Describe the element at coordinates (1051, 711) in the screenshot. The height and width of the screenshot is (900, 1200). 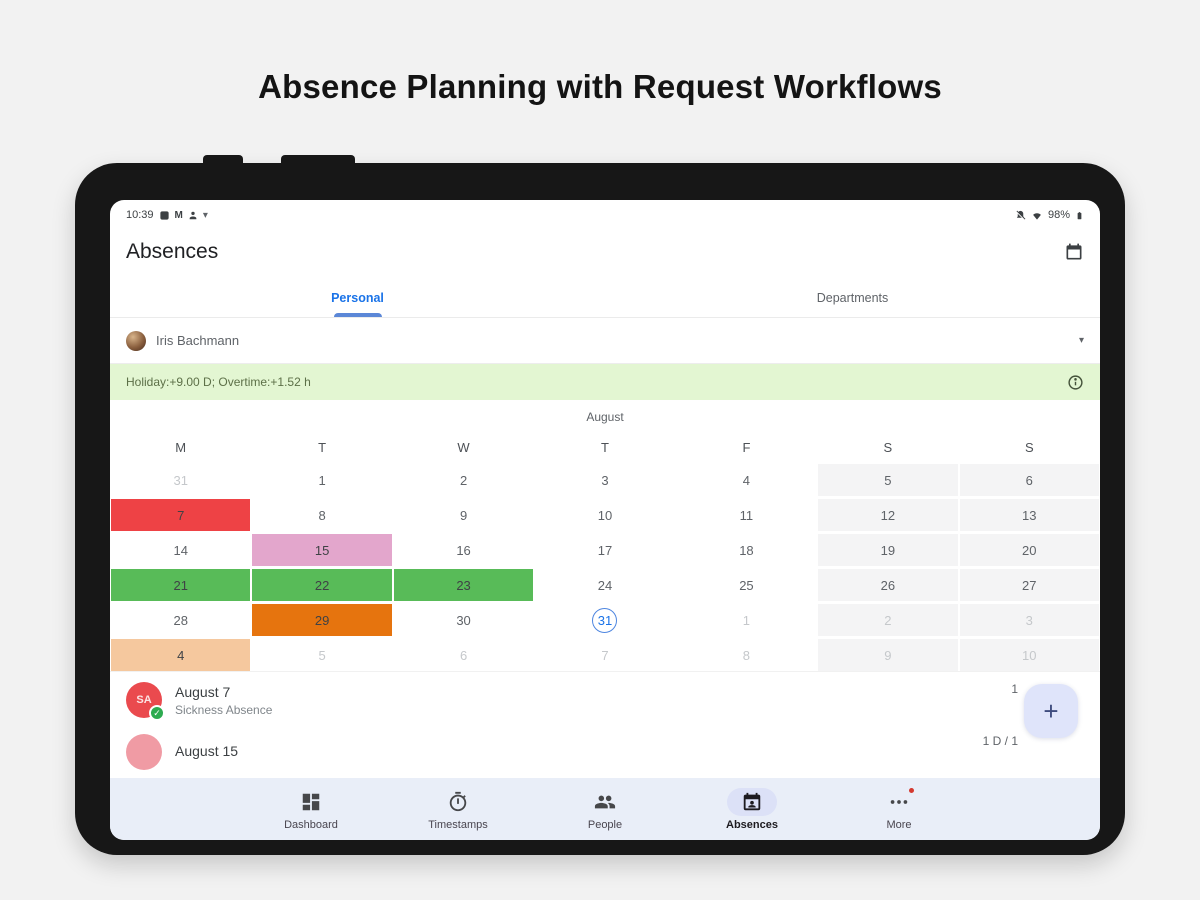
I see `add-absence-button: +` at that location.